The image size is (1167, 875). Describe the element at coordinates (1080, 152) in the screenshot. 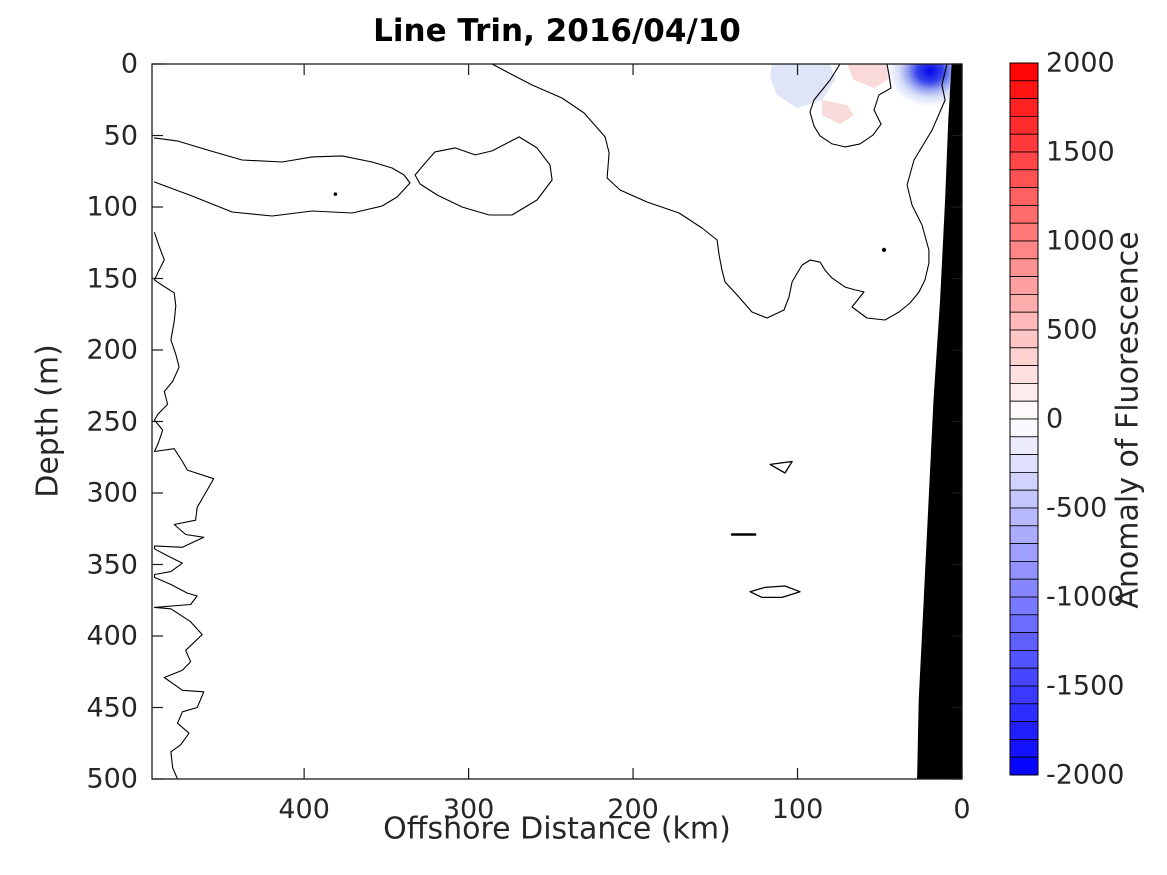

I see `colorbar-tick-label: 1500` at that location.